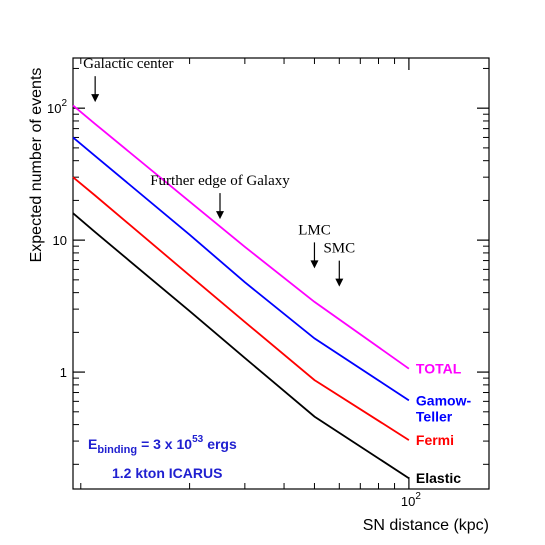  I want to click on annotation-label: LMC, so click(314, 230).